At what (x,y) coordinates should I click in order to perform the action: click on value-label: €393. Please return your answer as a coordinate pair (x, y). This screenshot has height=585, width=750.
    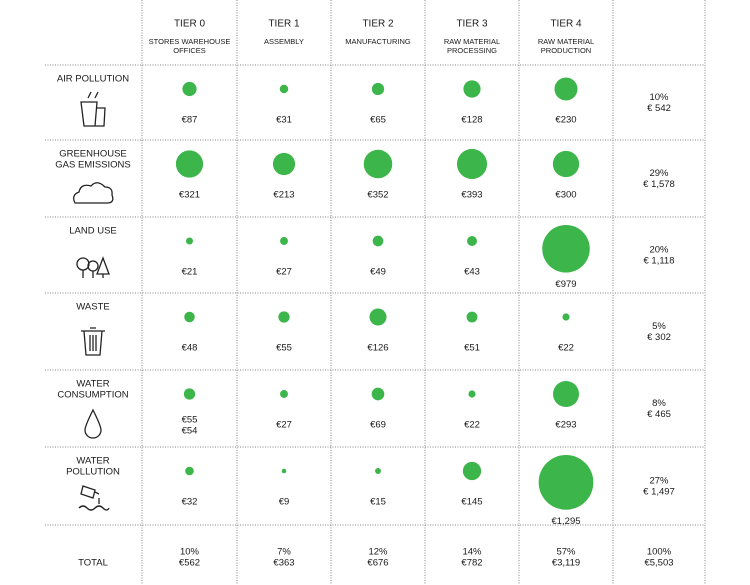
    Looking at the image, I should click on (471, 195).